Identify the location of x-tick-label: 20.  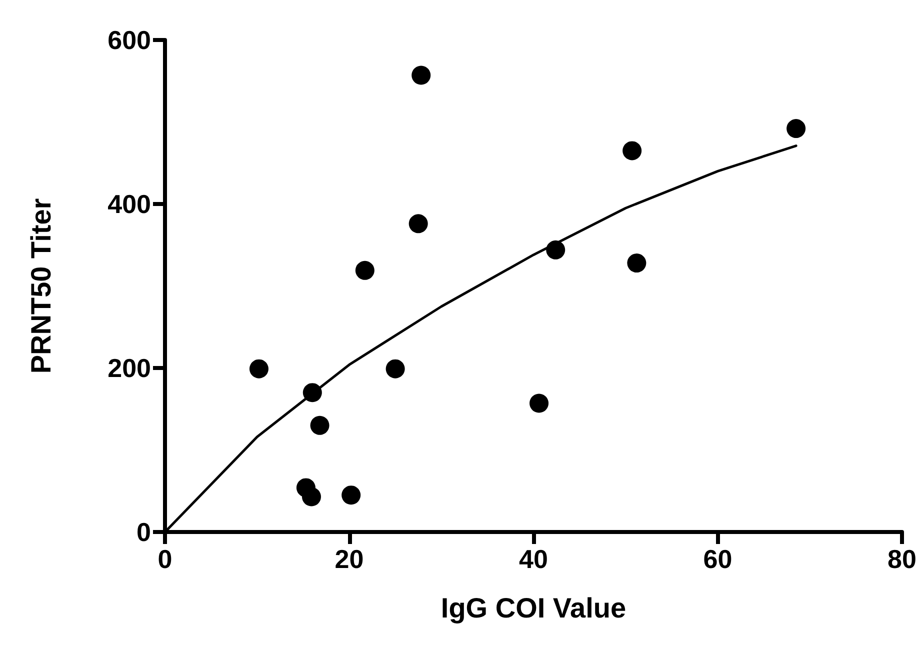
(349, 559).